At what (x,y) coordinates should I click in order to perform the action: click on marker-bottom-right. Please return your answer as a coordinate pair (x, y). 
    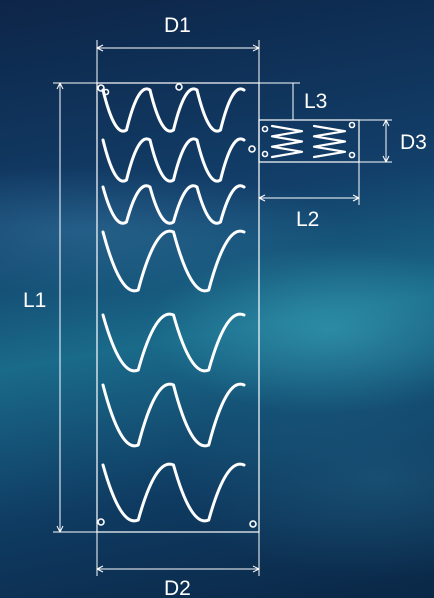
    Looking at the image, I should click on (253, 524).